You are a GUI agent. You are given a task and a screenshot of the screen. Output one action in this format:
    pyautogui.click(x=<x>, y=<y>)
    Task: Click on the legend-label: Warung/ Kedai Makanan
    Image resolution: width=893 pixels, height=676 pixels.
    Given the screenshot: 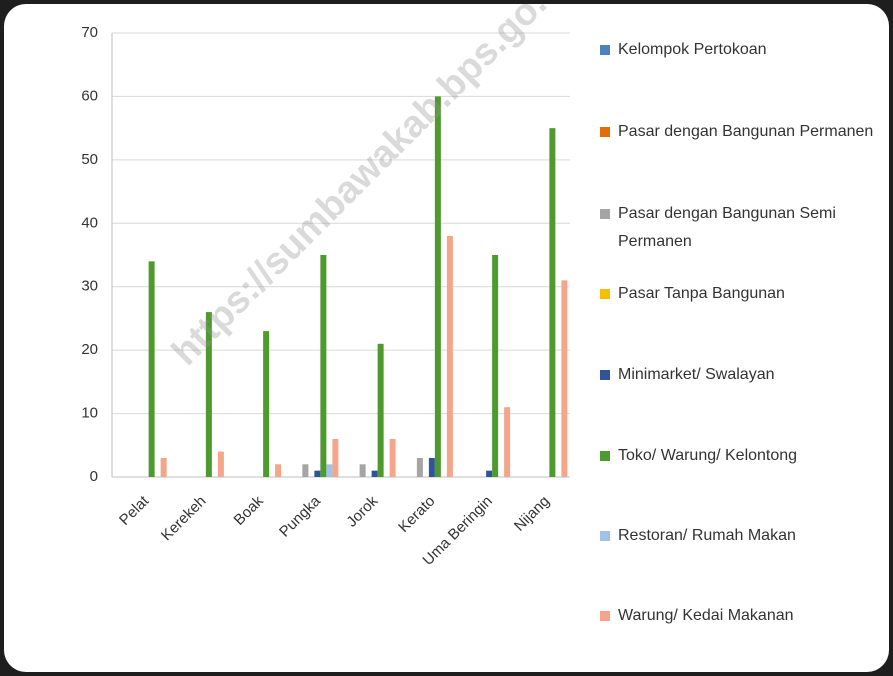 What is the action you would take?
    pyautogui.click(x=706, y=615)
    